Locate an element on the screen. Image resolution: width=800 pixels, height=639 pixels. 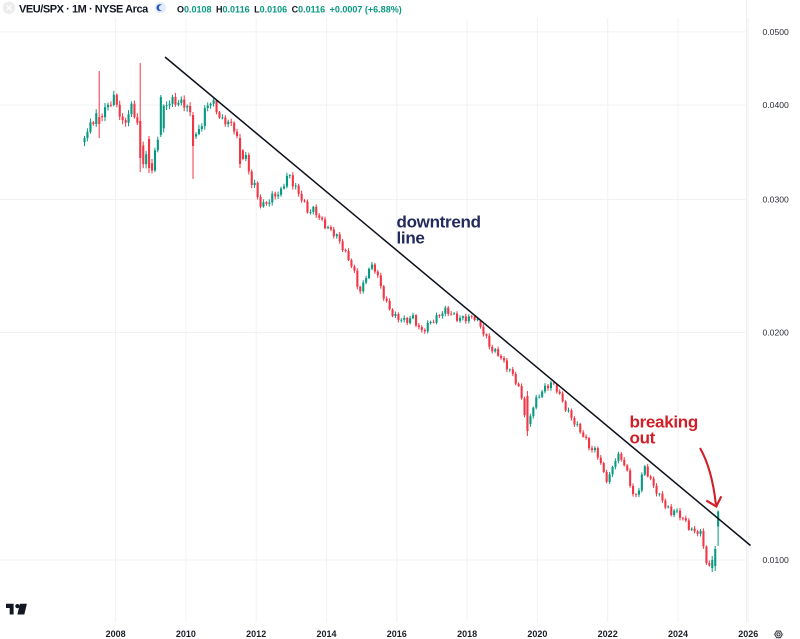
svg-text: breaking is located at coordinates (664, 422).